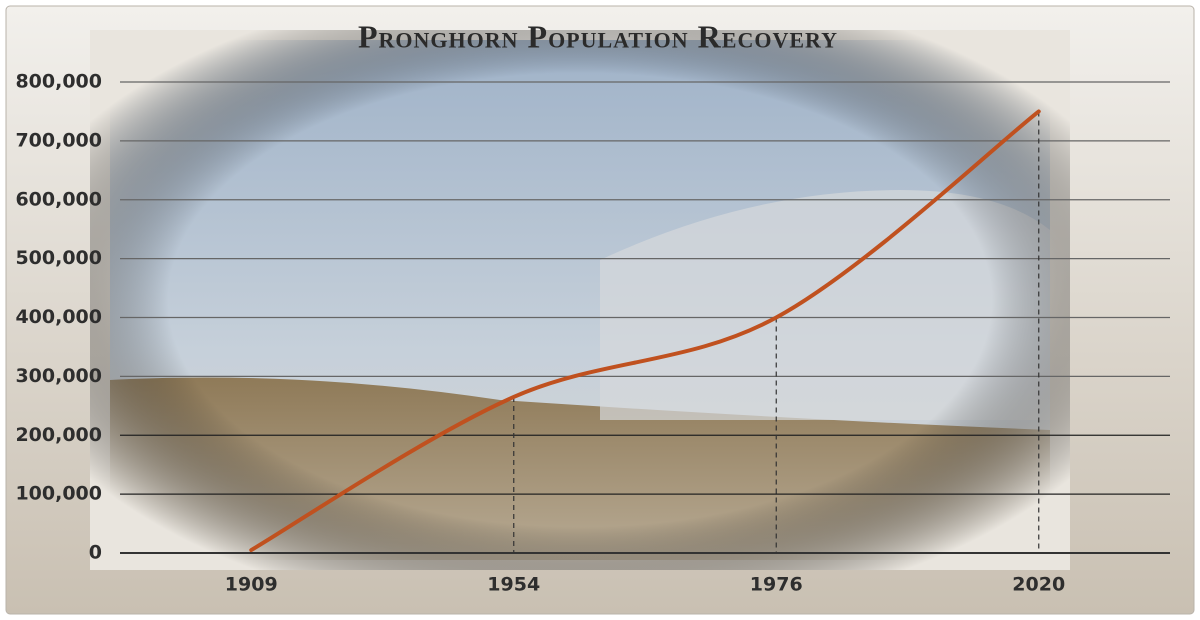 Image resolution: width=1200 pixels, height=620 pixels. What do you see at coordinates (58, 199) in the screenshot?
I see `y-tick-label: 600,000` at bounding box center [58, 199].